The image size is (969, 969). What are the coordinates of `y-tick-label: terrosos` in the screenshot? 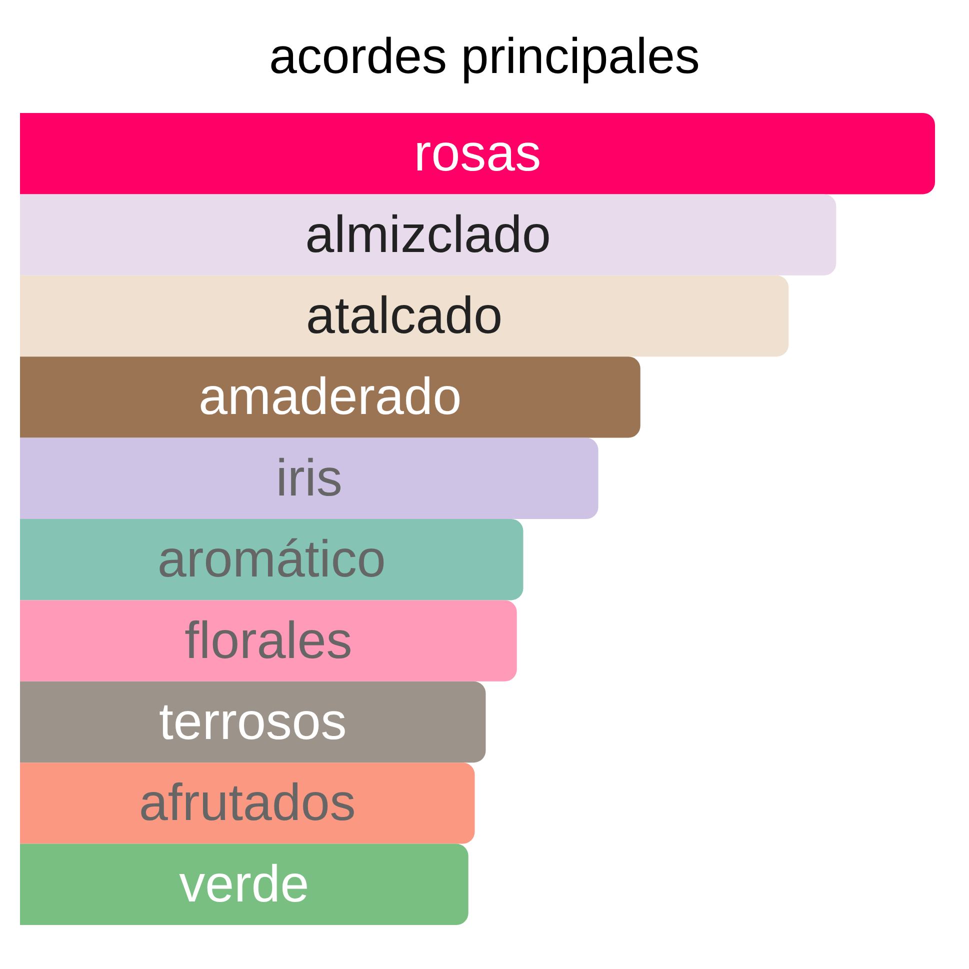 It's located at (252, 722).